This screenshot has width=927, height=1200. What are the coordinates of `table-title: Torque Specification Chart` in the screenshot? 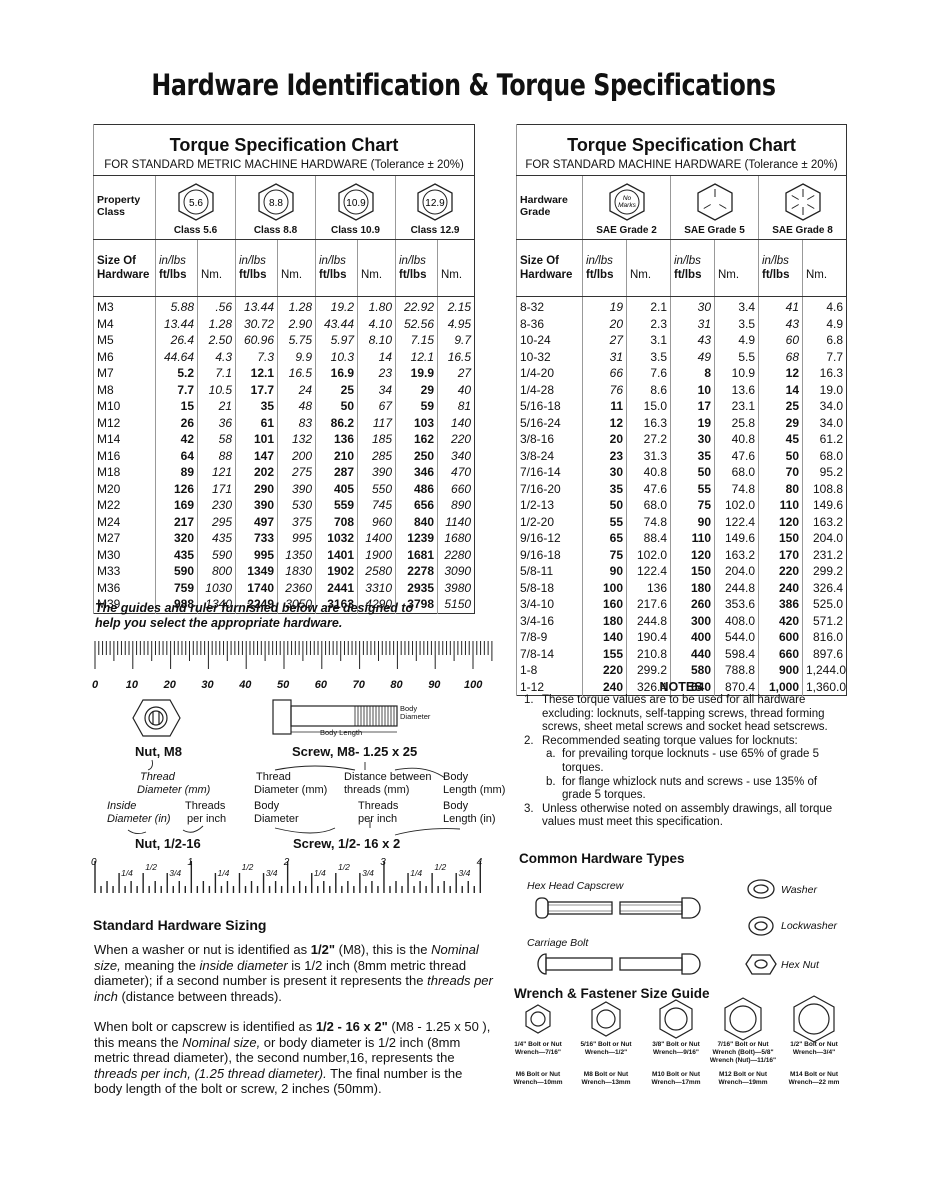 It's located at (681, 145).